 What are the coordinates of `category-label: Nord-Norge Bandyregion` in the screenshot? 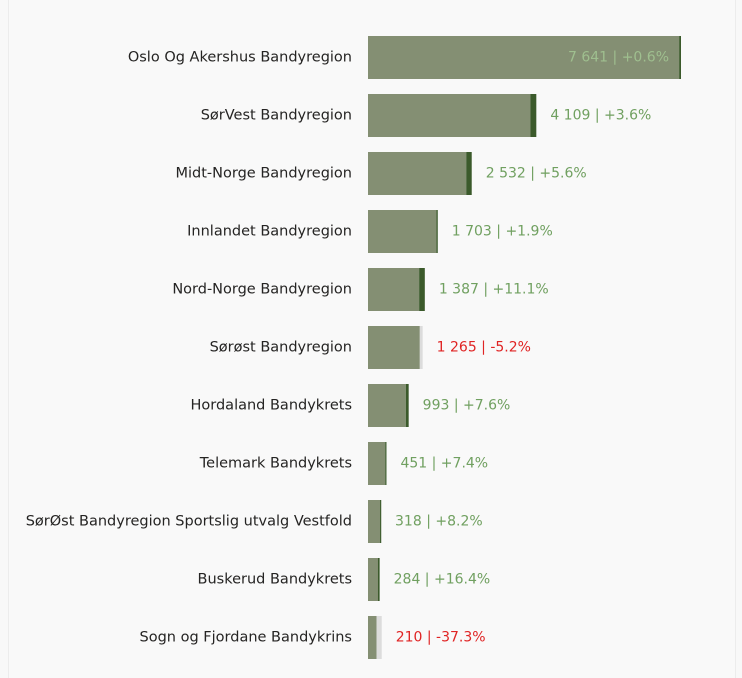 It's located at (262, 290).